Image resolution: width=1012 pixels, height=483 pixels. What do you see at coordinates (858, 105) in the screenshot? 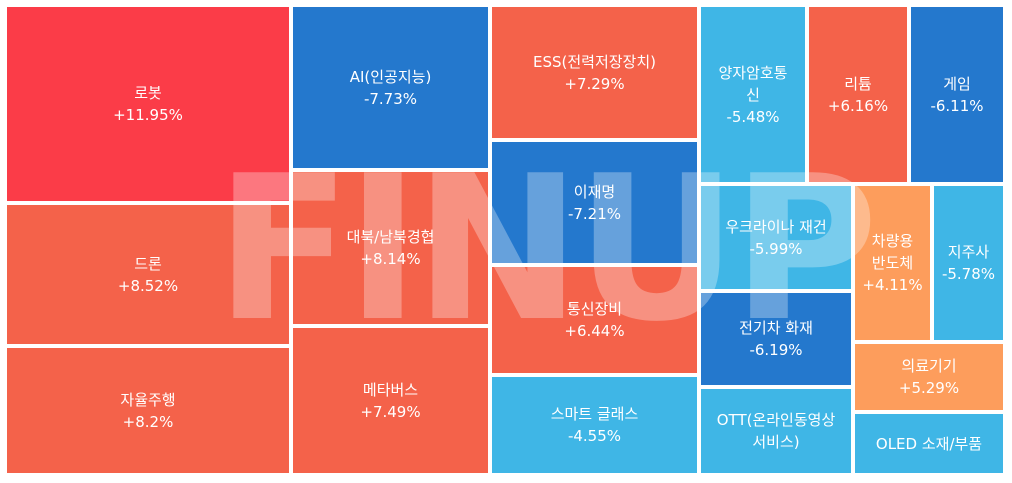
I see `tile-change: +6.16%` at bounding box center [858, 105].